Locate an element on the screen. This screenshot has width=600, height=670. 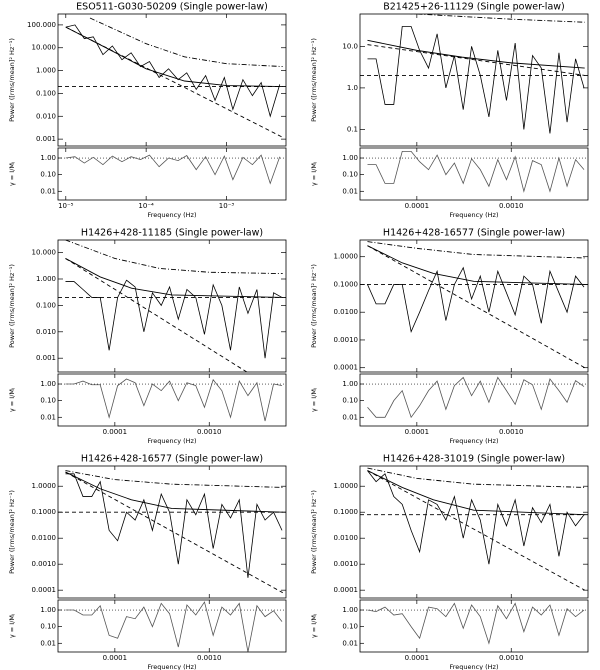
y-tick-label: 100.000 is located at coordinates (41, 25).